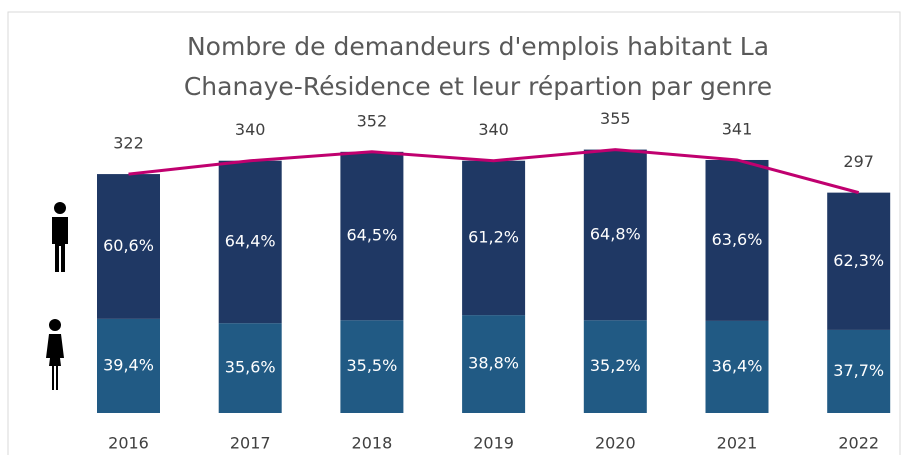 The height and width of the screenshot is (455, 907). I want to click on x-tick-label: 2018, so click(372, 443).